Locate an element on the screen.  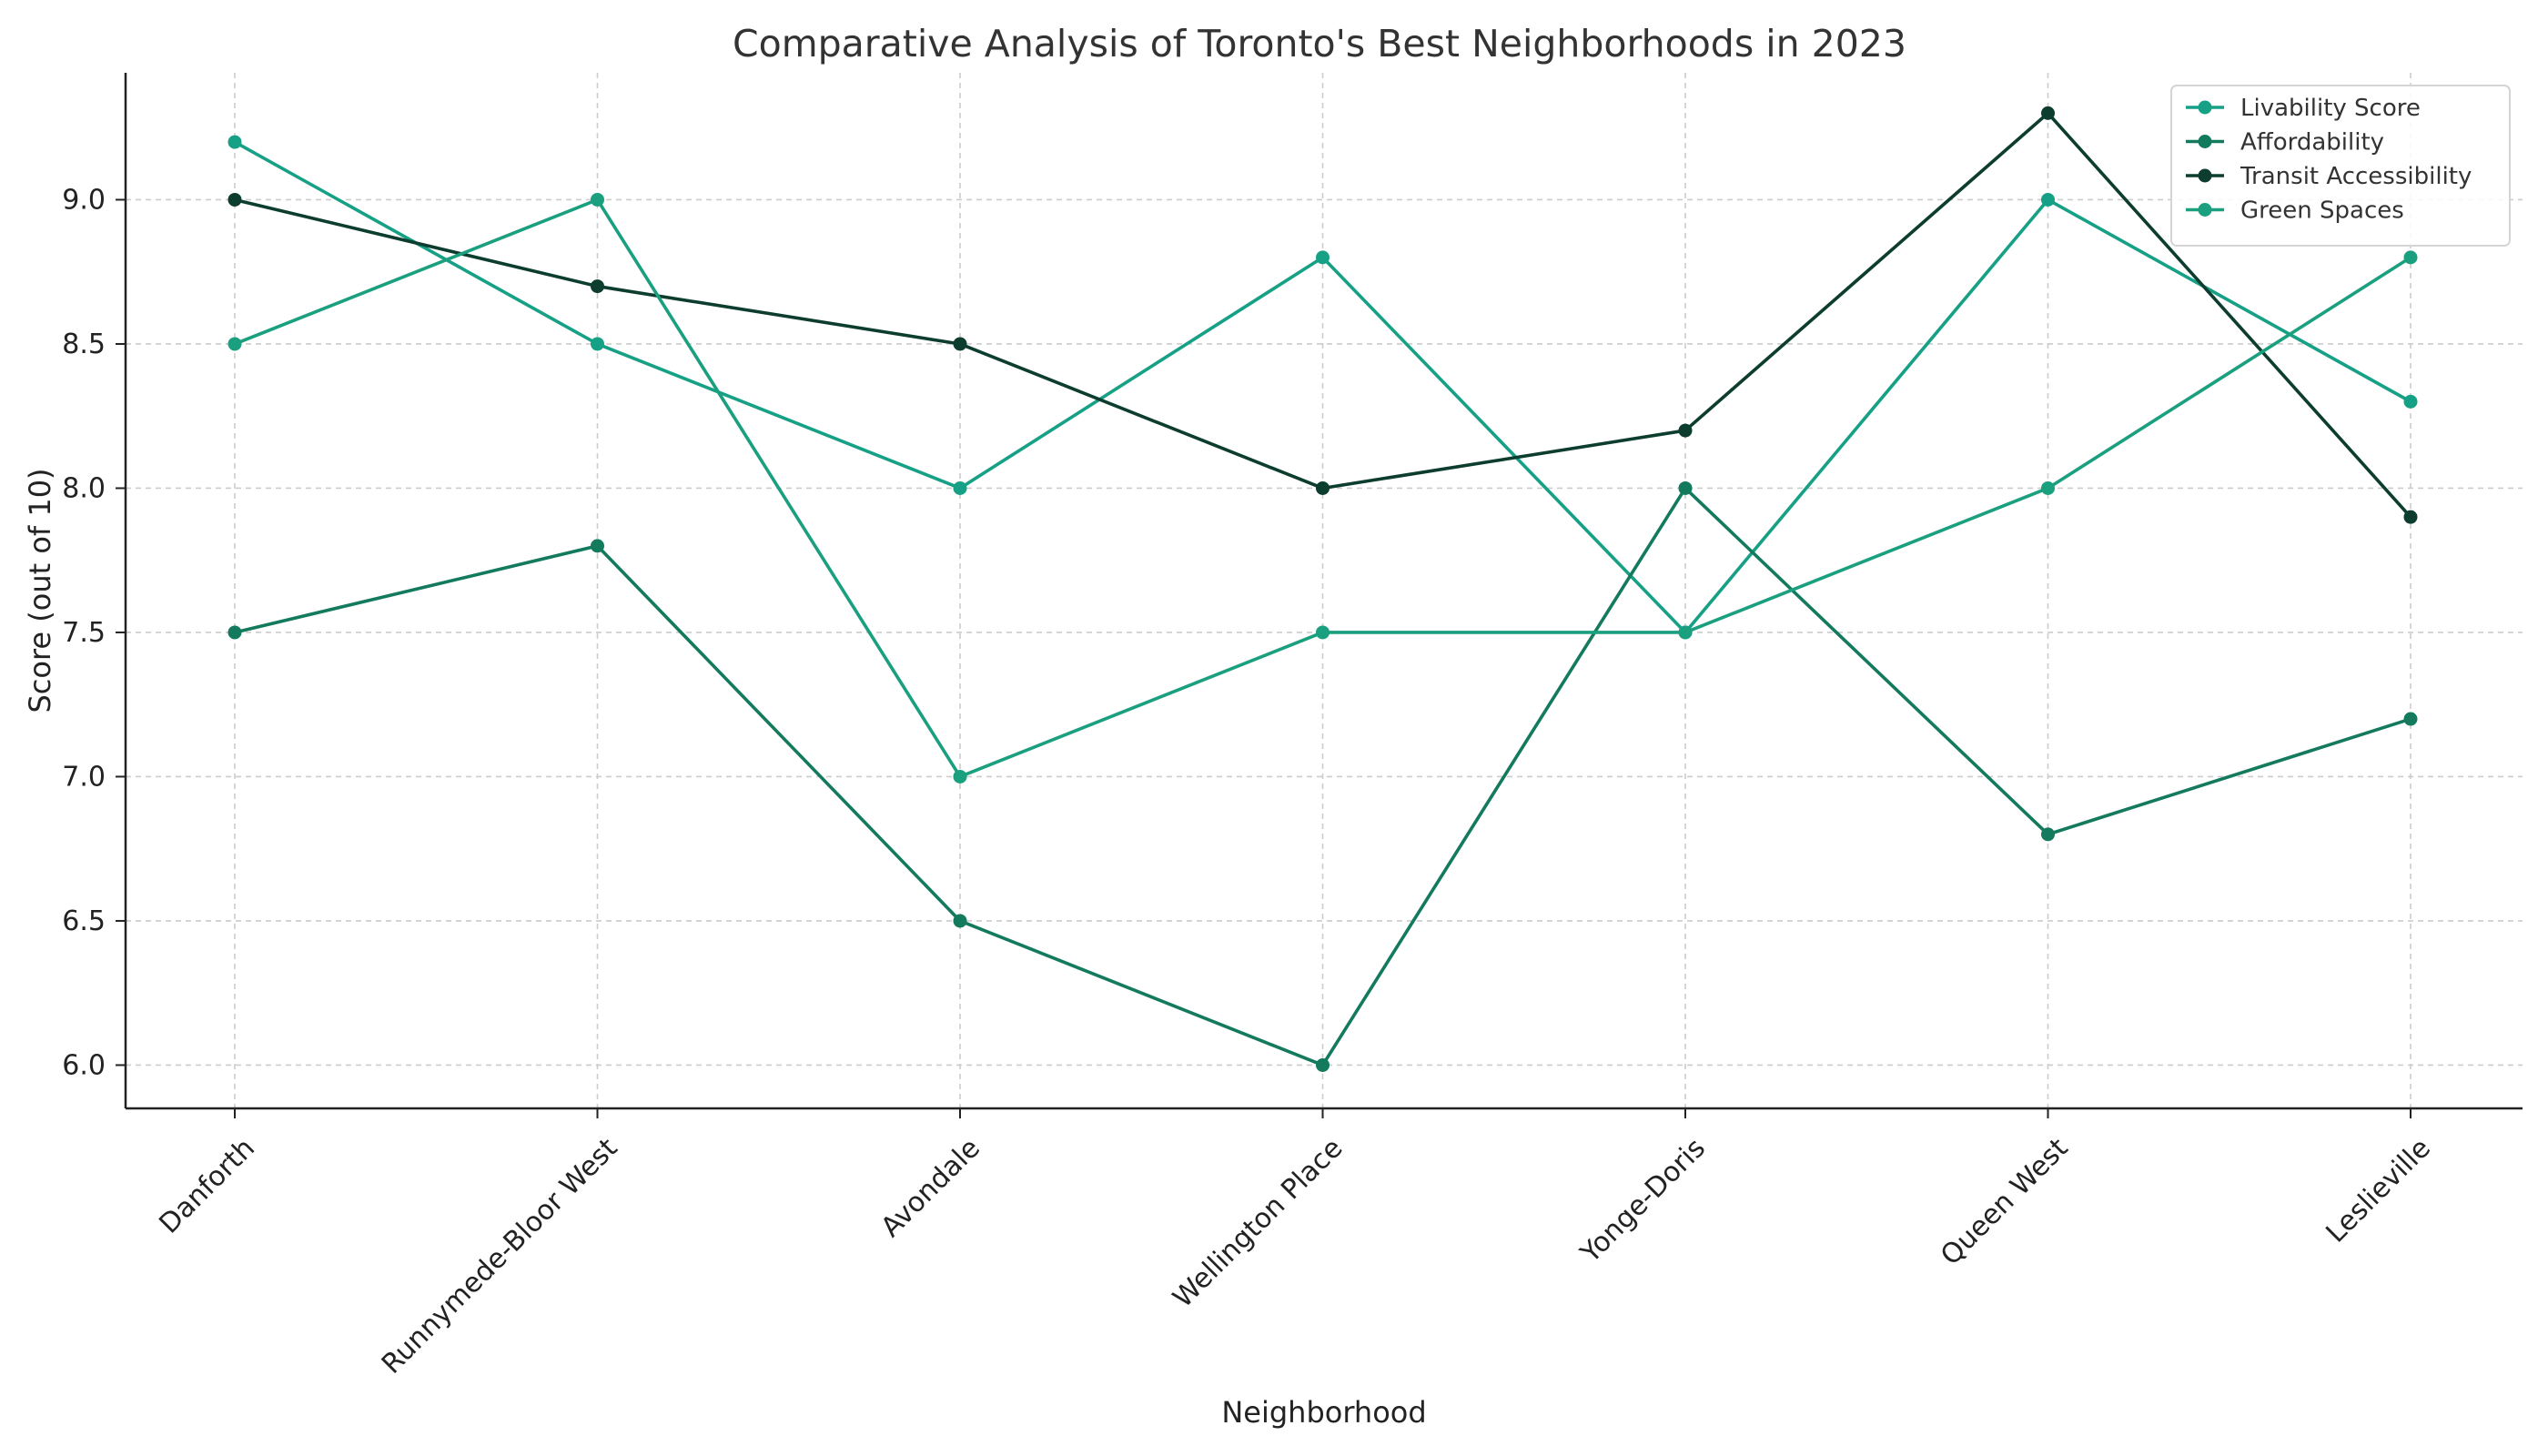
x-tick-label: Wellington Place is located at coordinates (1258, 1223).